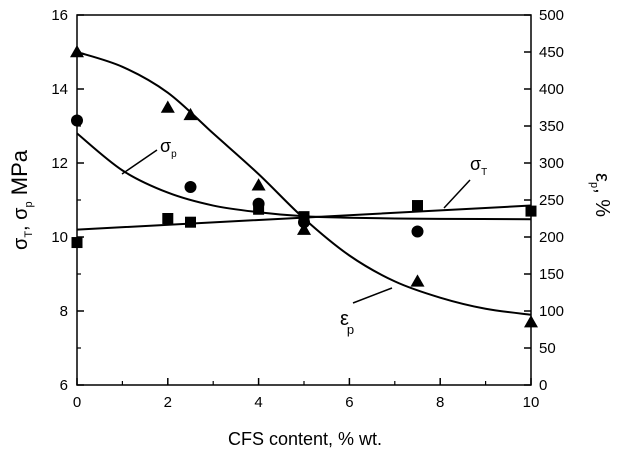 Image resolution: width=623 pixels, height=456 pixels. Describe the element at coordinates (547, 348) in the screenshot. I see `y-right-tick-label: 50` at that location.